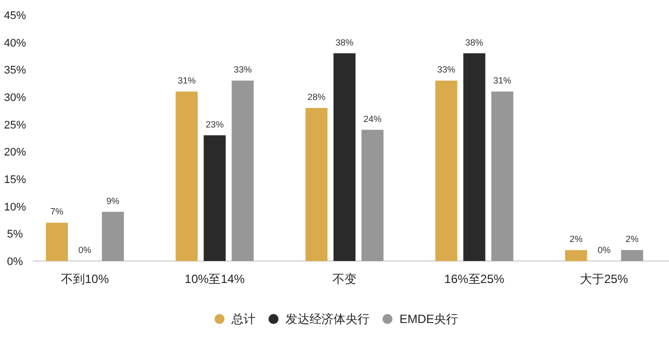  What do you see at coordinates (57, 211) in the screenshot?
I see `data-label: 7%` at bounding box center [57, 211].